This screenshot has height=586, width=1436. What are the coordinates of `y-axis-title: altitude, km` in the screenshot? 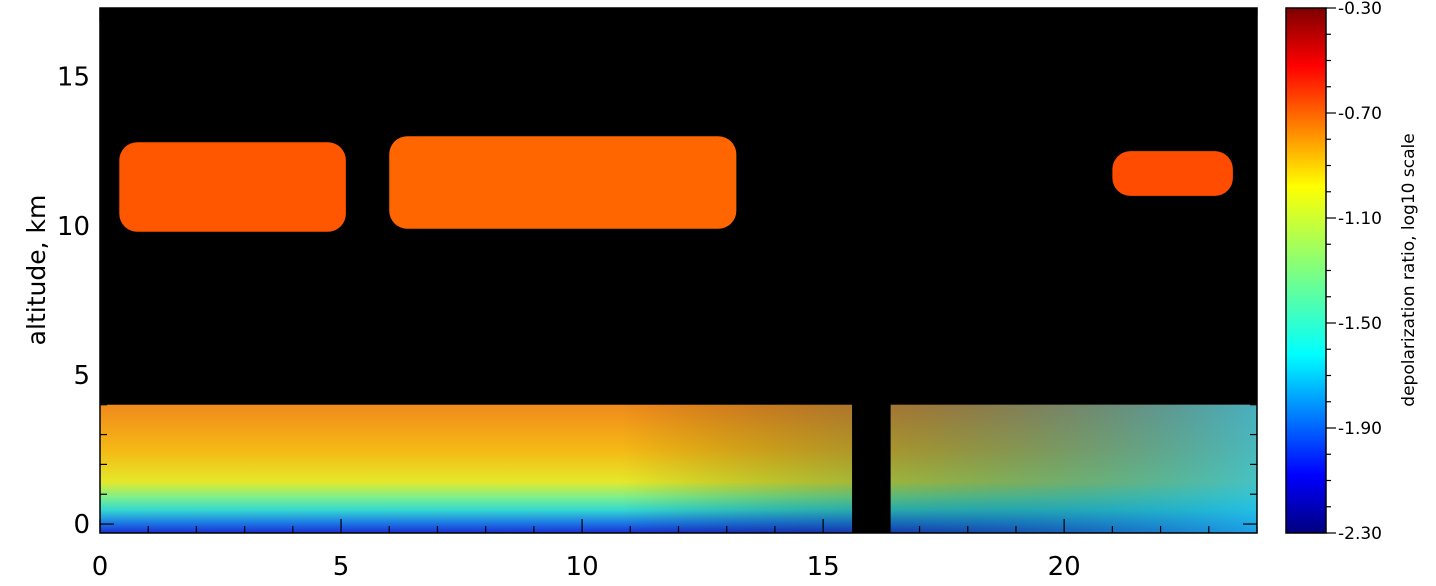 It's located at (36, 270).